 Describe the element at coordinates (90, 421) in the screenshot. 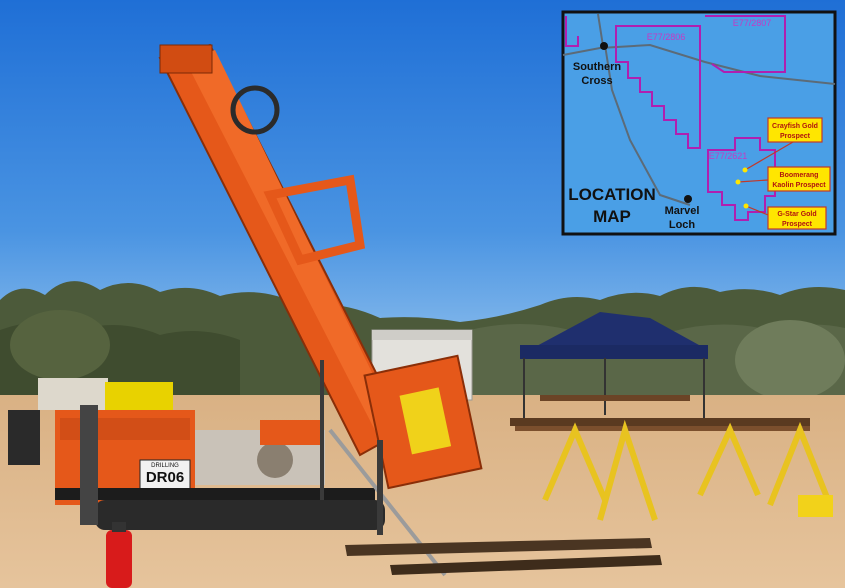

I see `supply-pallet` at that location.